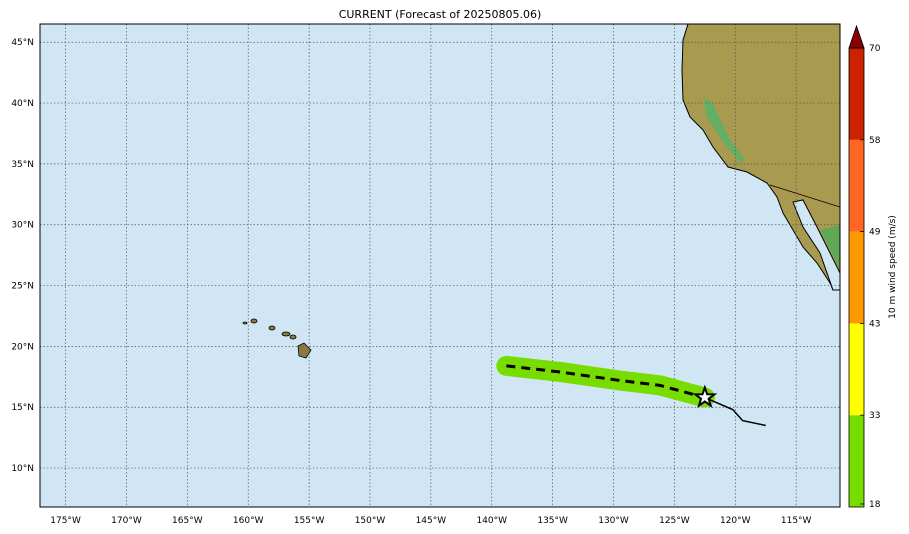 The height and width of the screenshot is (534, 909). Describe the element at coordinates (491, 521) in the screenshot. I see `lon-tick-label: 140°W` at that location.